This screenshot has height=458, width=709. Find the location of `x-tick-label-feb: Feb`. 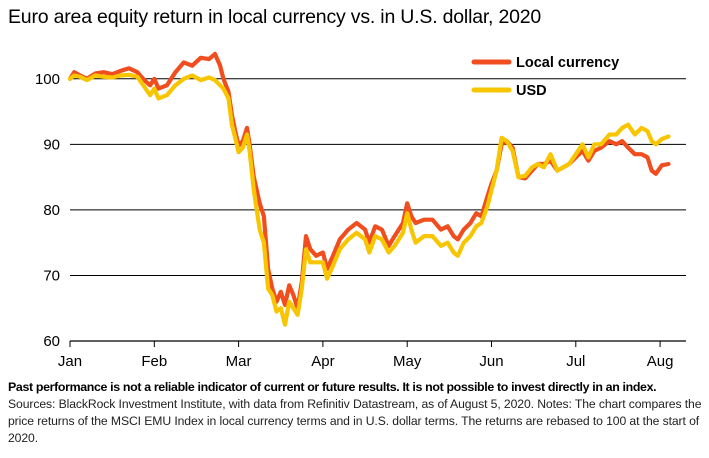

x-tick-label-feb: Feb is located at coordinates (154, 361).